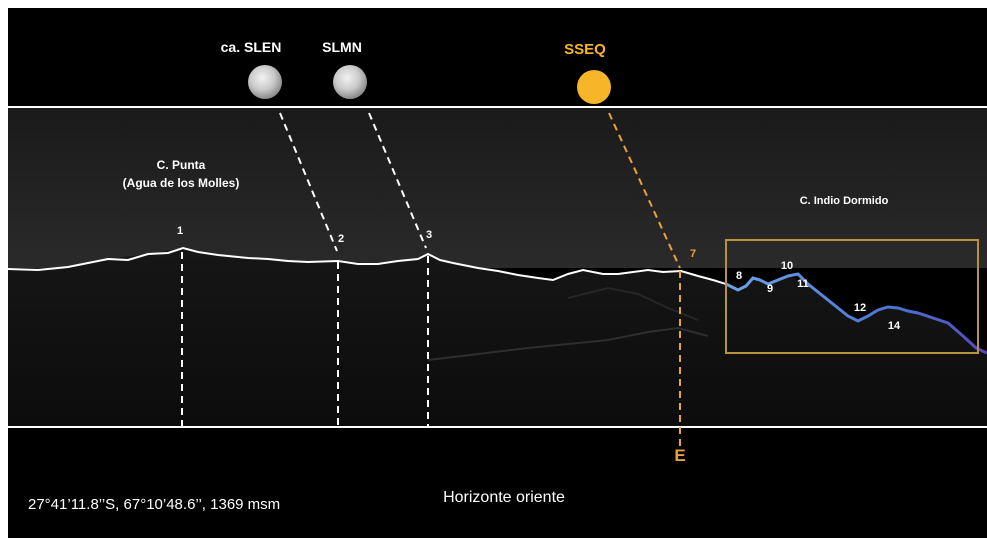 Image resolution: width=987 pixels, height=538 pixels. What do you see at coordinates (180, 231) in the screenshot?
I see `marker-label: 1` at bounding box center [180, 231].